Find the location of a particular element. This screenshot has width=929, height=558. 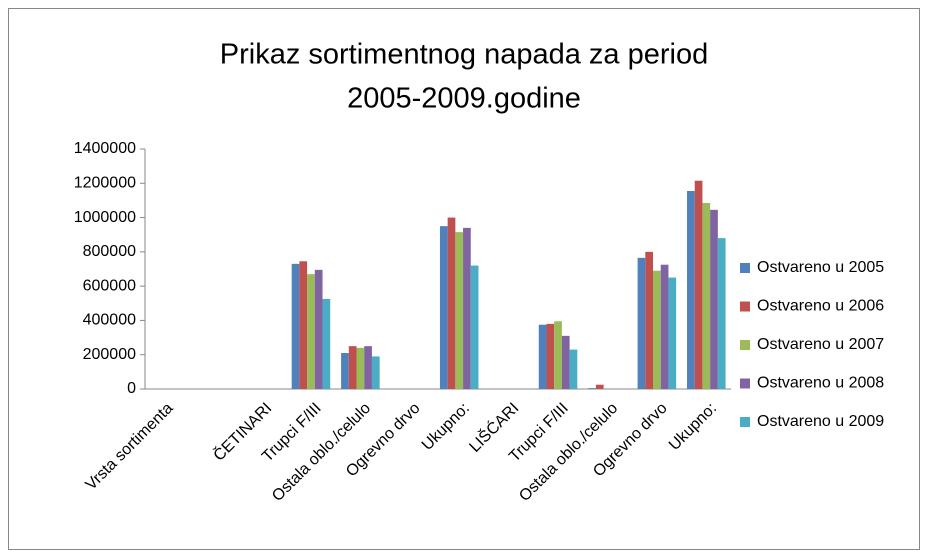

y-tick-label: 1000000 is located at coordinates (105, 217).